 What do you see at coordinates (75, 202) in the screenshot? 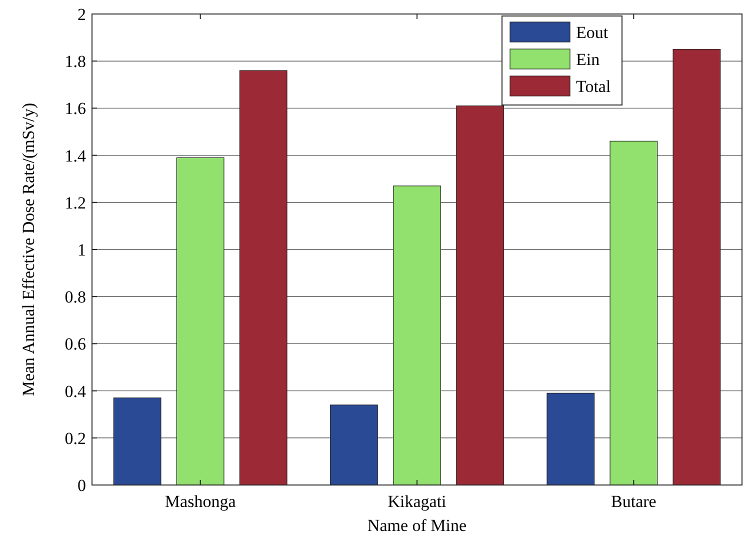
I see `y-tick-label: 1.2` at bounding box center [75, 202].